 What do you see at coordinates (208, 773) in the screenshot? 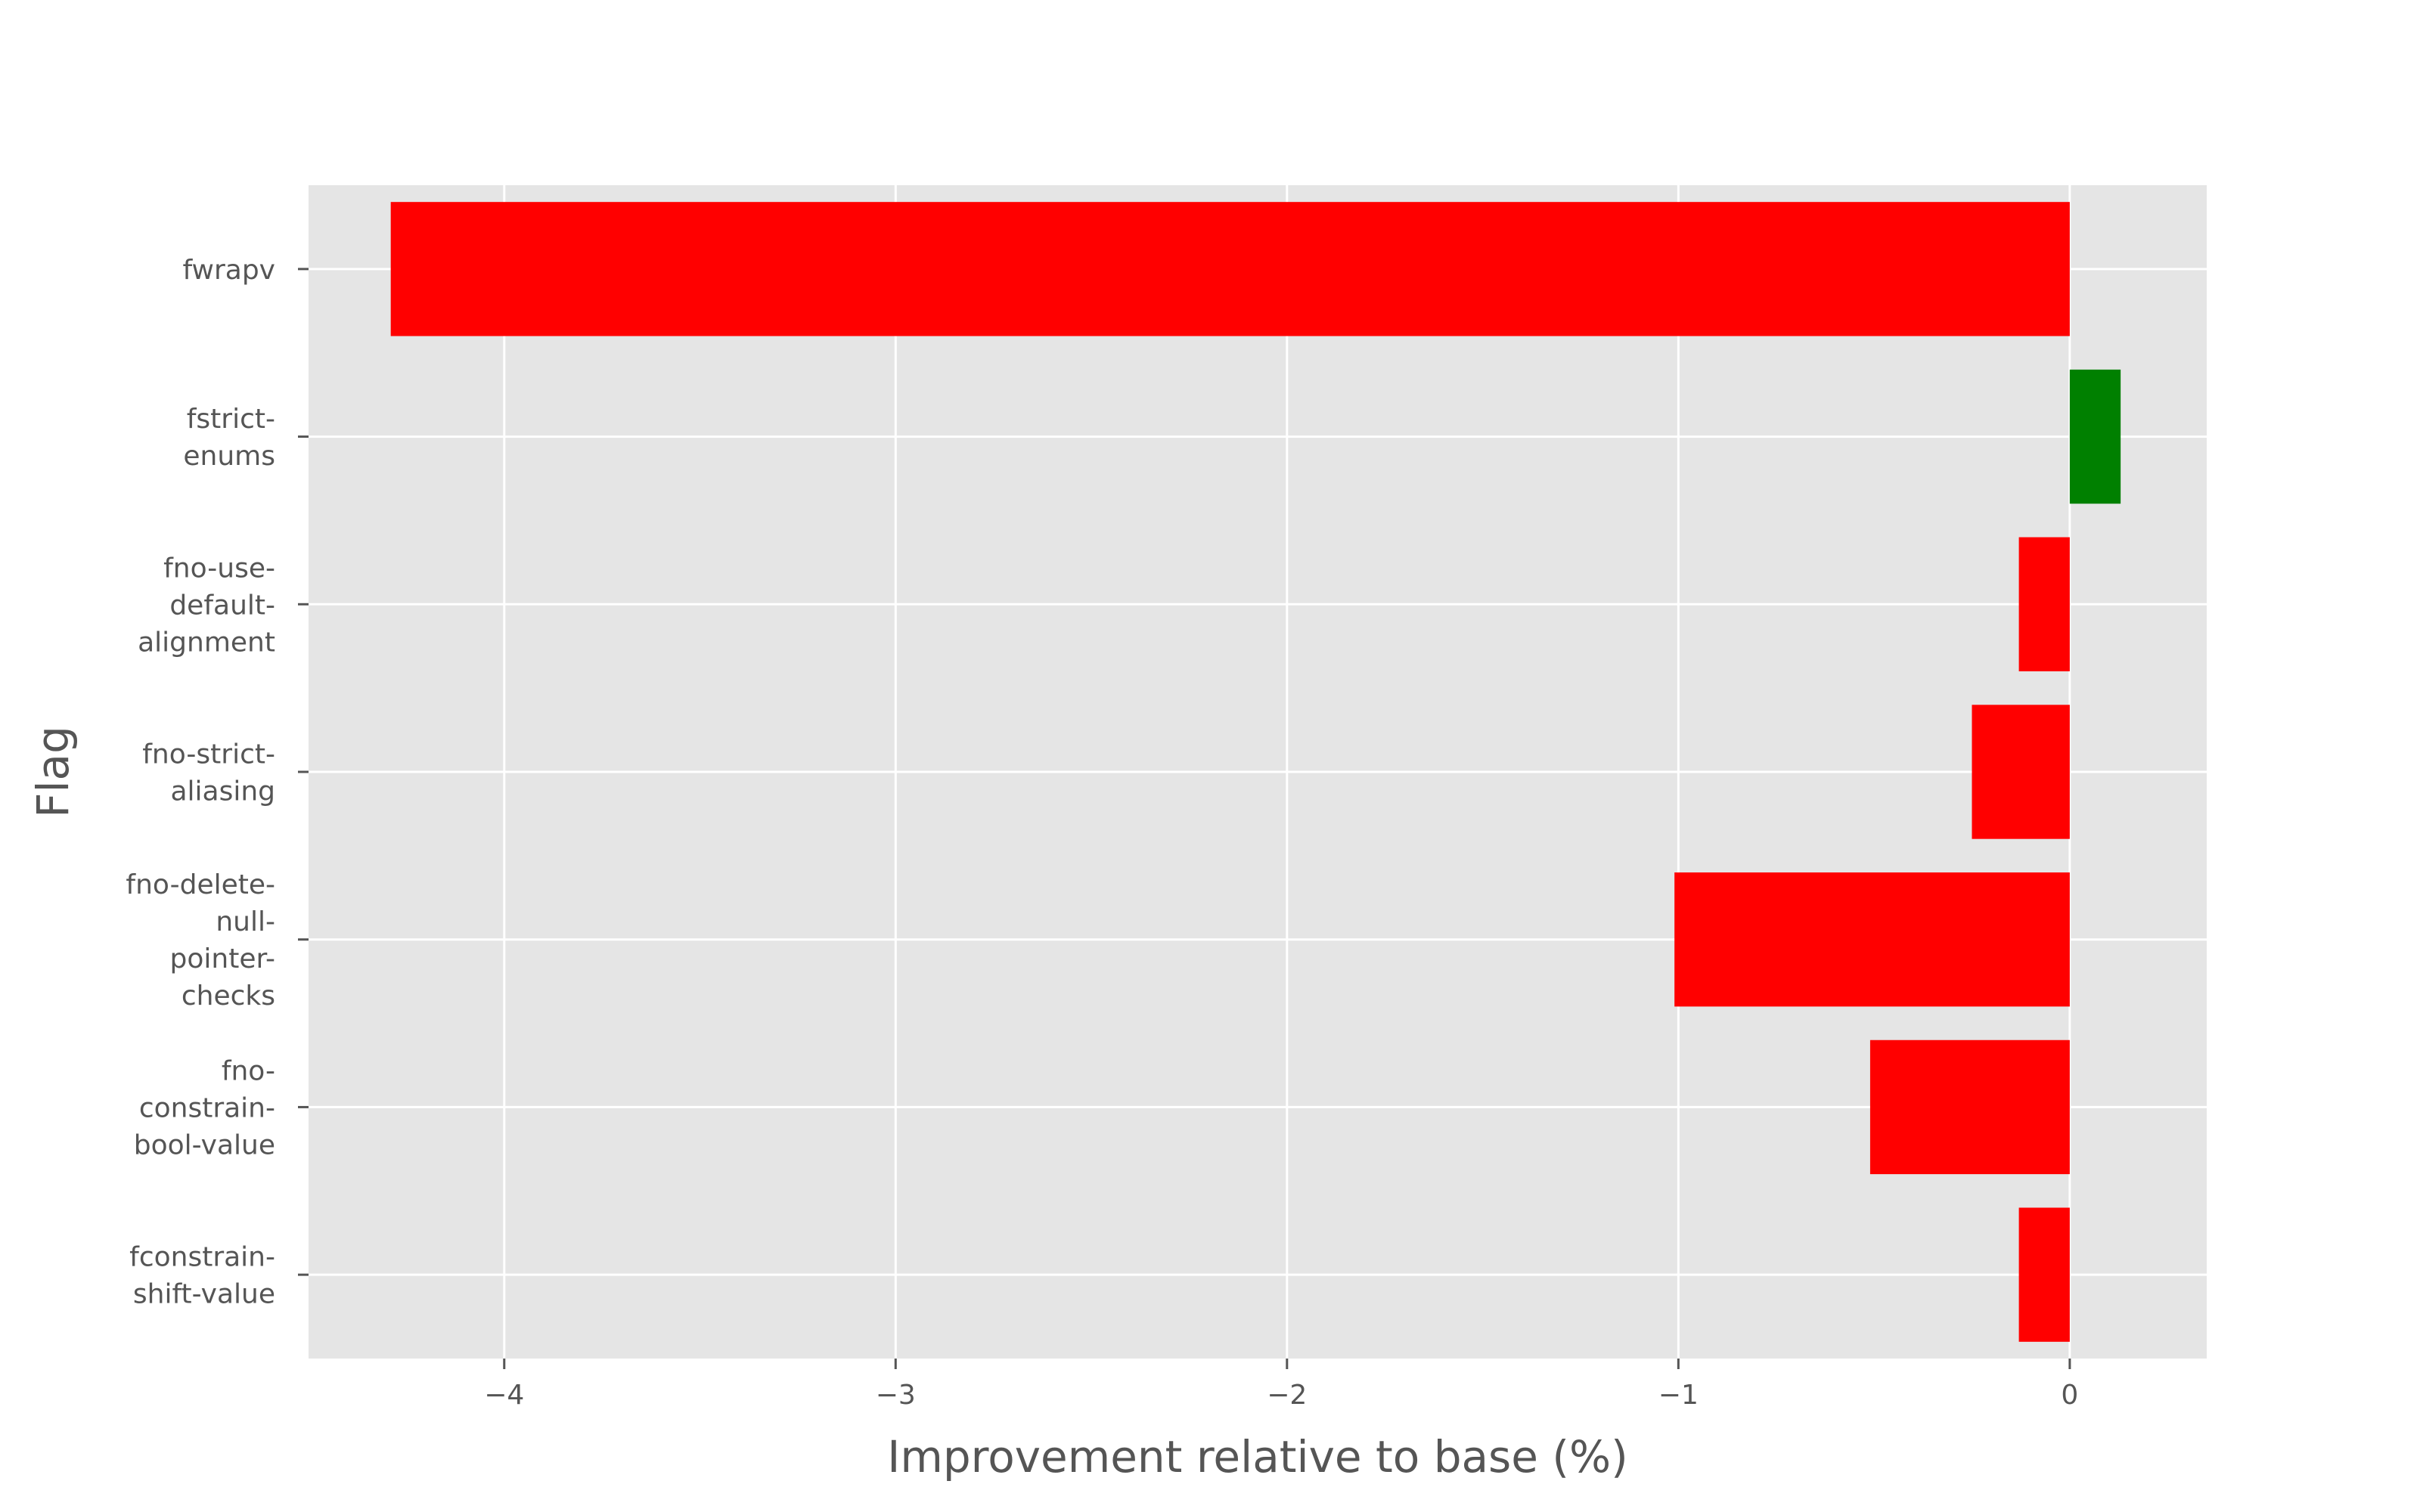
I see `y-tick-label: fno-strict-aliasing` at bounding box center [208, 773].